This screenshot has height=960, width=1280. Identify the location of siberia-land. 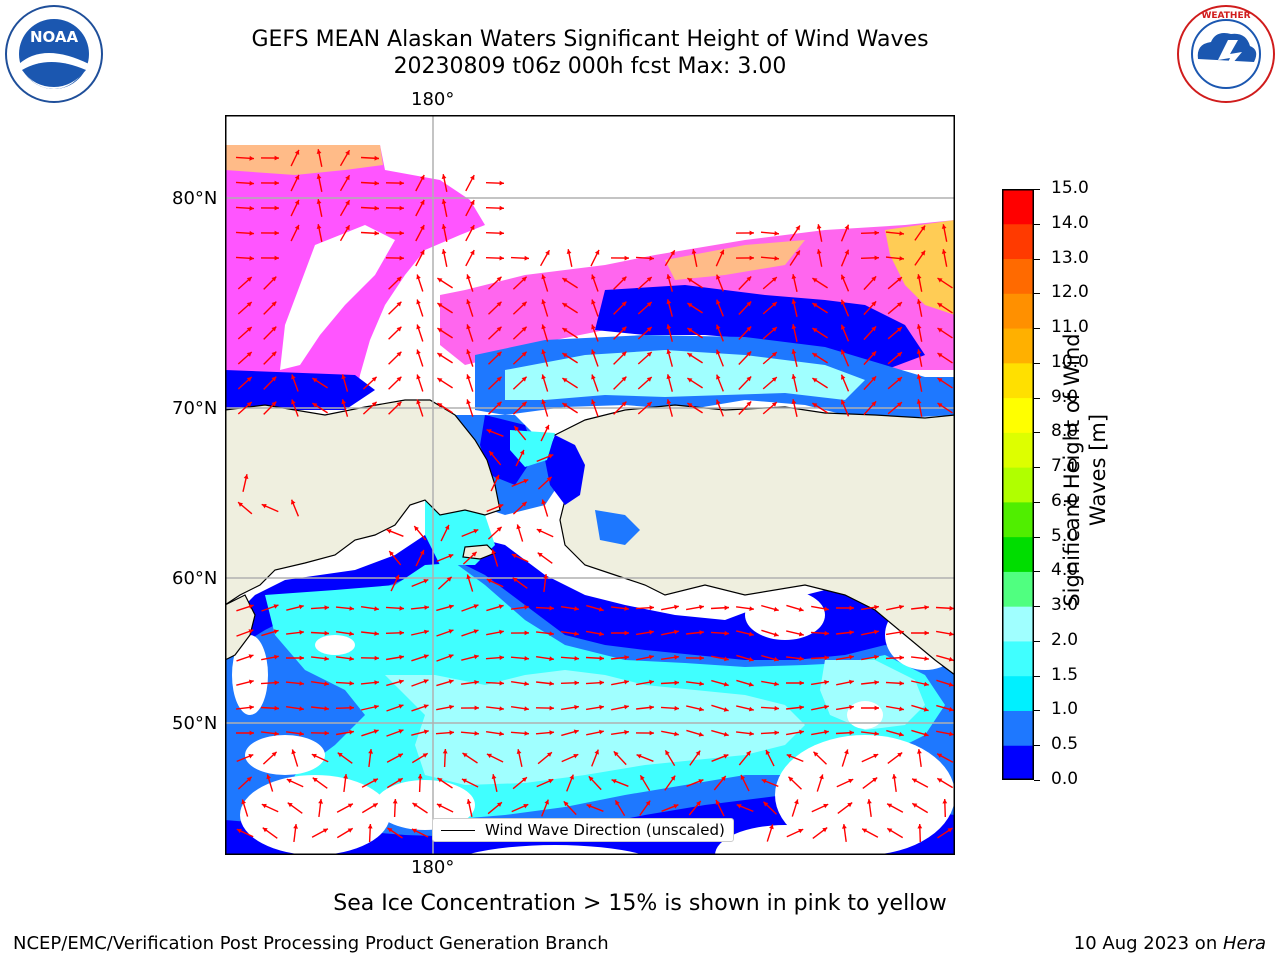
(363, 502).